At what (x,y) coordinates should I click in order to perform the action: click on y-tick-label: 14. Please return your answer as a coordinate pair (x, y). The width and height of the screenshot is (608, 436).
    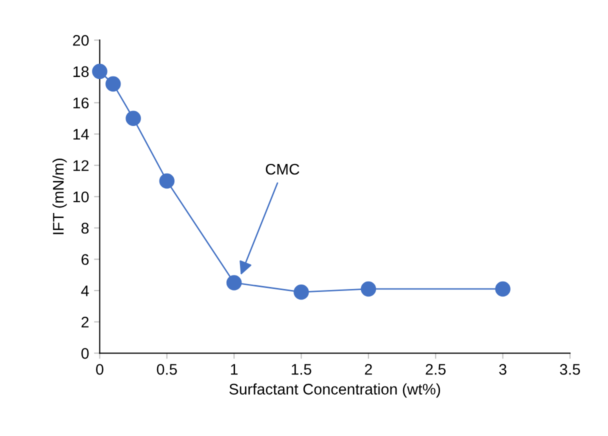
    Looking at the image, I should click on (81, 134).